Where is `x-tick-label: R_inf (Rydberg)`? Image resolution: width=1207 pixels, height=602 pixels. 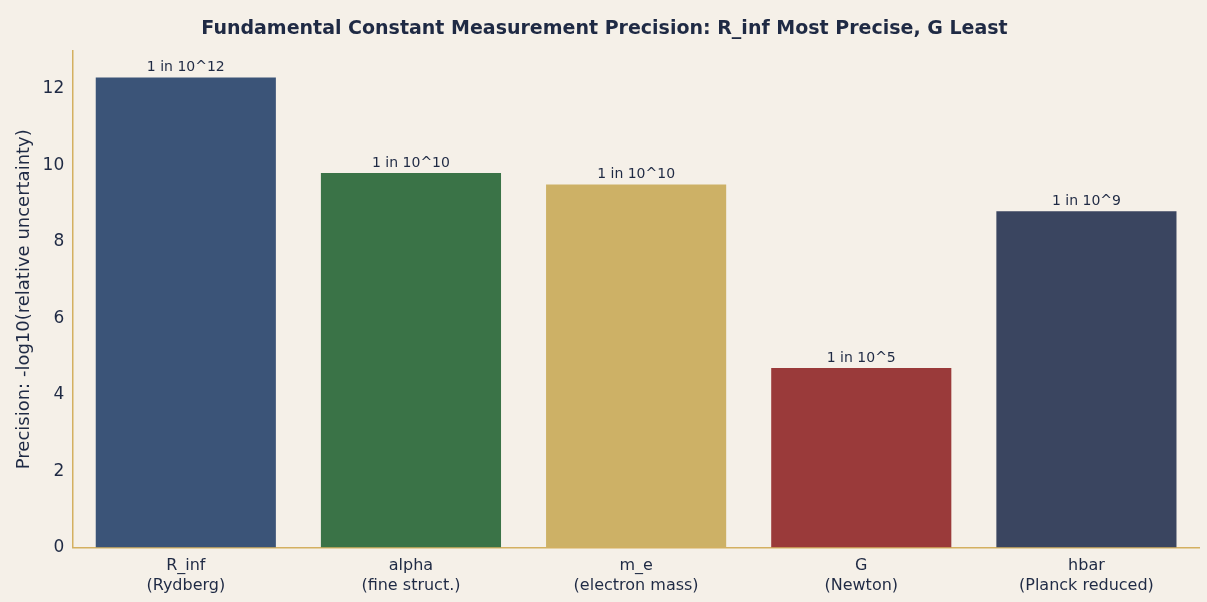 x-tick-label: R_inf (Rydberg) is located at coordinates (186, 574).